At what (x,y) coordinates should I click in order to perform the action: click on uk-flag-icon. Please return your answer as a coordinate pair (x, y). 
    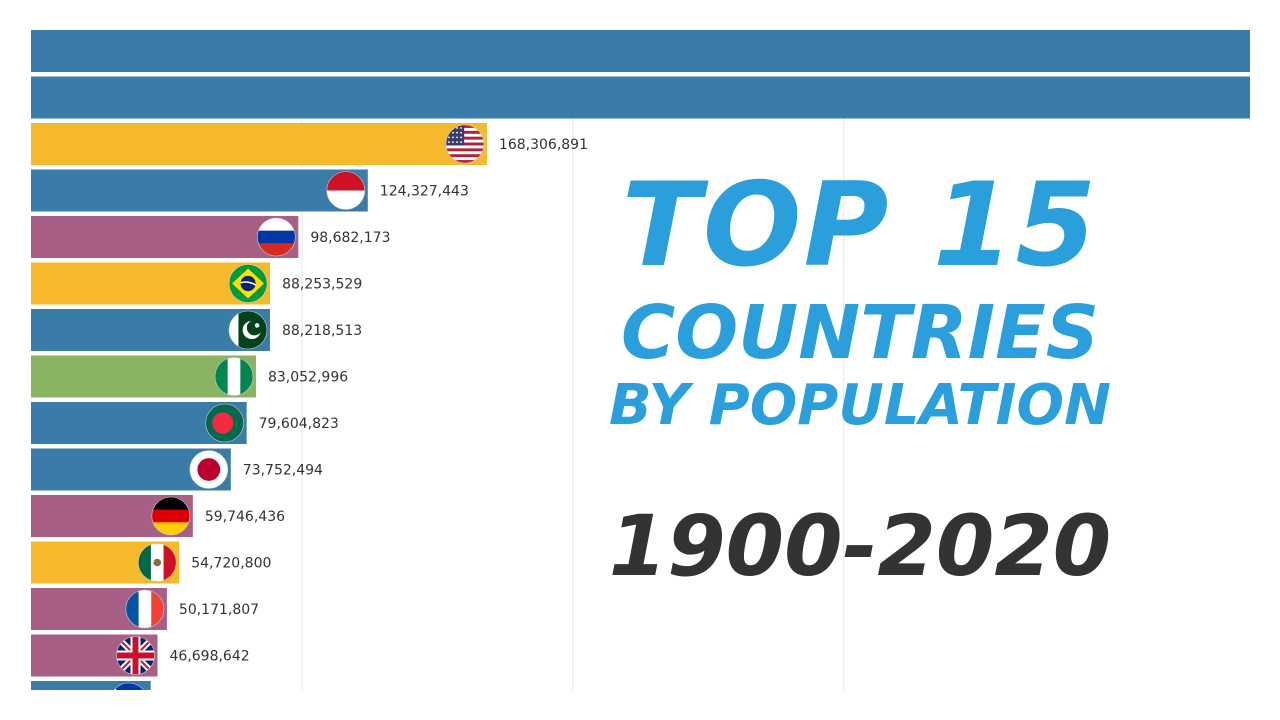
    Looking at the image, I should click on (135, 655).